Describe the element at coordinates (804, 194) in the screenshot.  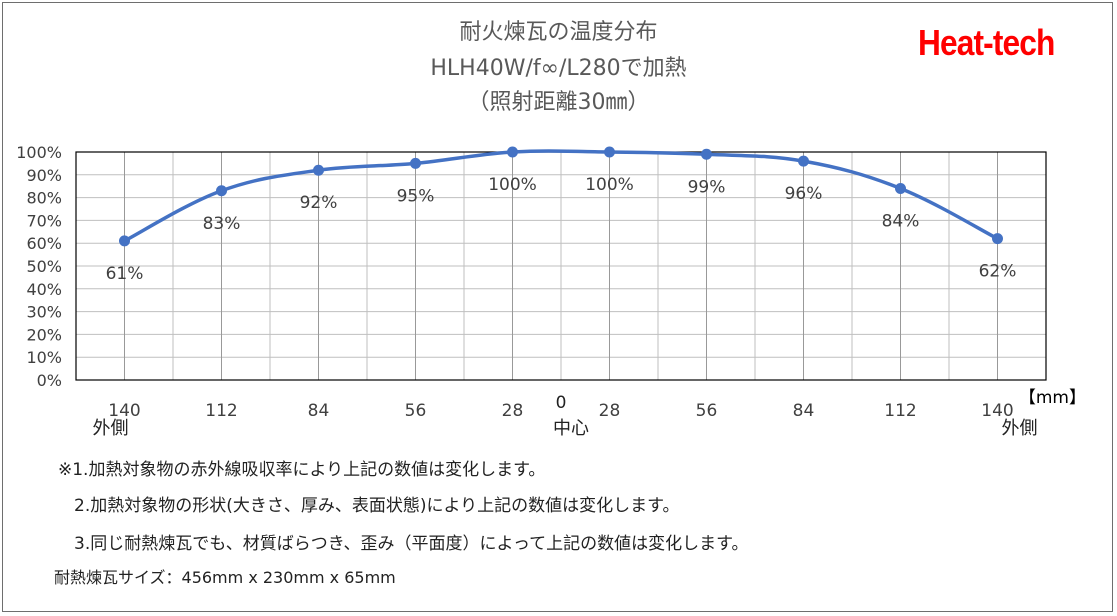
I see `data-label: 96%` at that location.